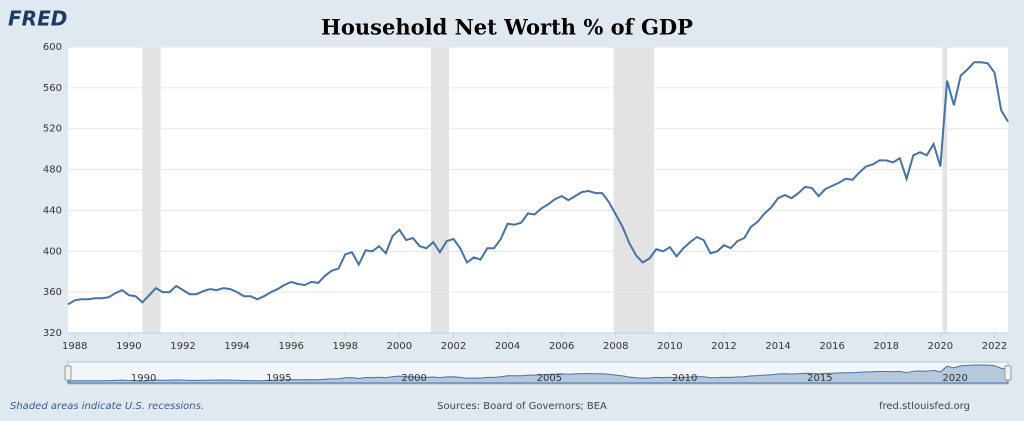 This screenshot has width=1024, height=421. I want to click on y-tick-label: 320, so click(52, 333).